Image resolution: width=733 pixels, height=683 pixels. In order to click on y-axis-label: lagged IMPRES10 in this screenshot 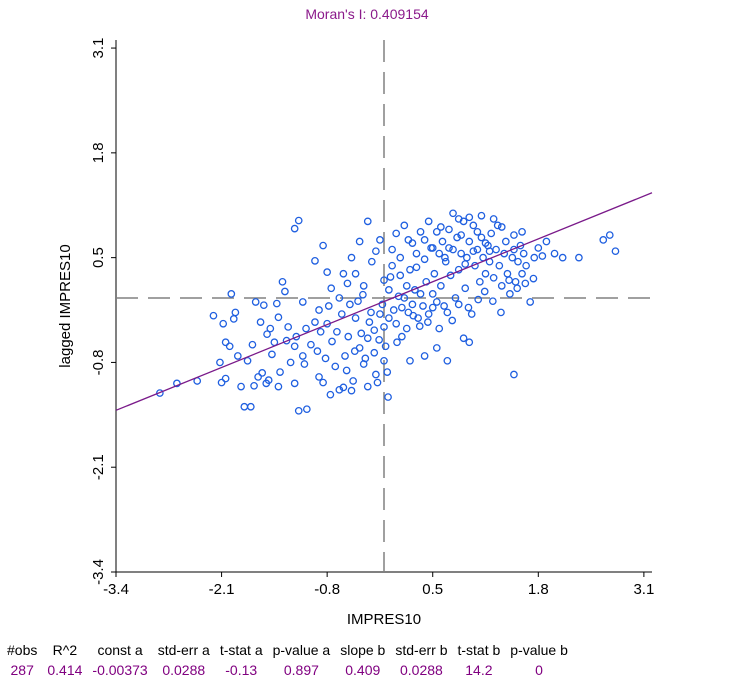, I will do `click(65, 305)`.